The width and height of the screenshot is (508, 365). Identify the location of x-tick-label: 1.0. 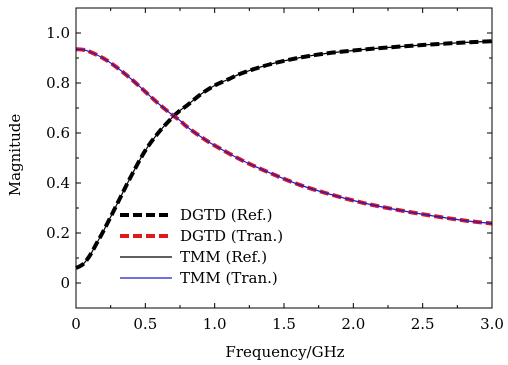
(215, 324).